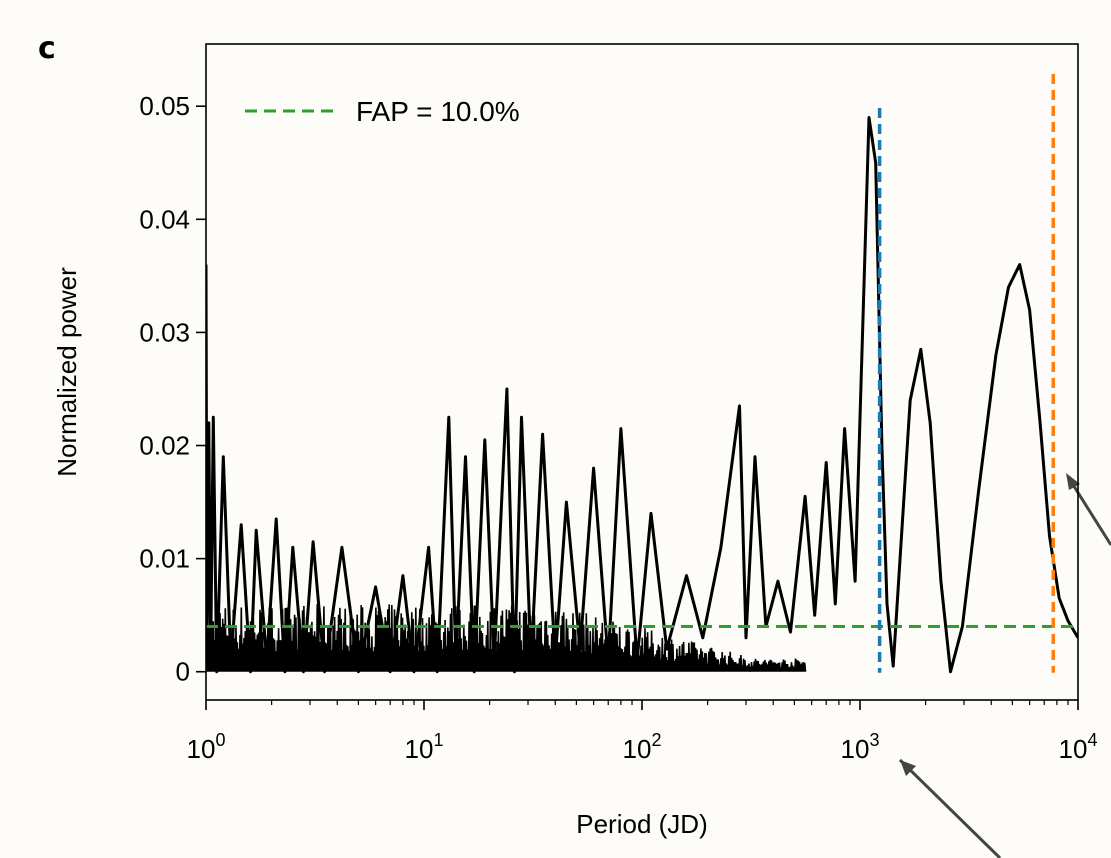  What do you see at coordinates (908, 768) in the screenshot?
I see `annotation-arrowhead-lower` at bounding box center [908, 768].